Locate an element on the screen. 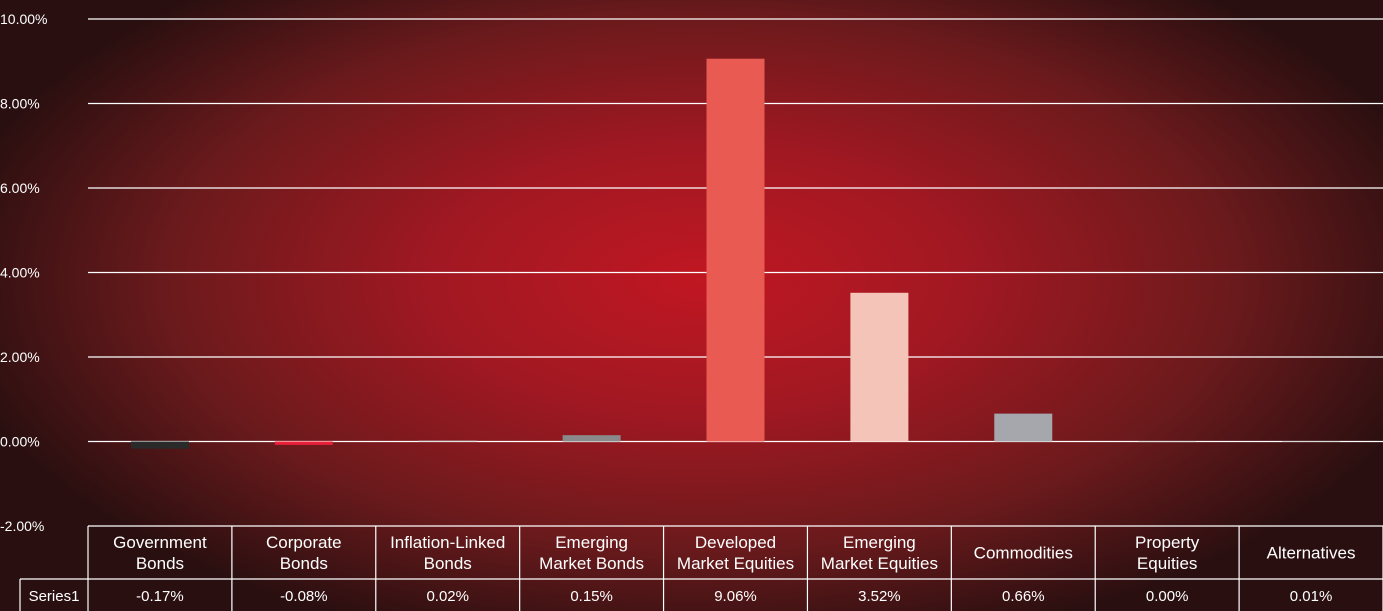 Image resolution: width=1383 pixels, height=611 pixels. category-label: Corporate is located at coordinates (304, 542).